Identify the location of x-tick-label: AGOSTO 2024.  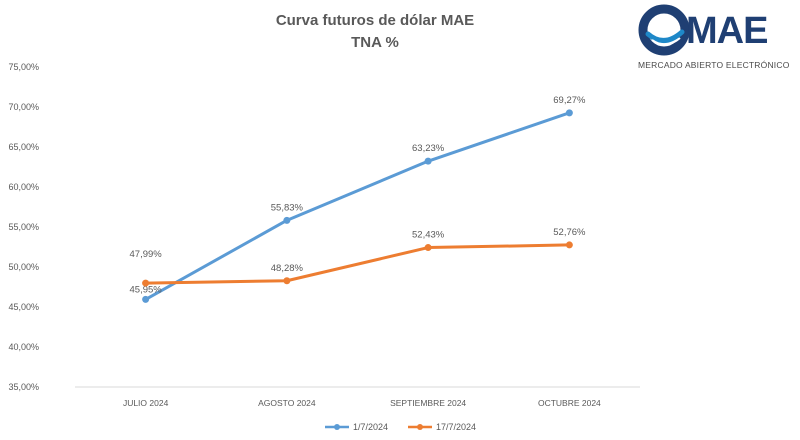
(287, 403).